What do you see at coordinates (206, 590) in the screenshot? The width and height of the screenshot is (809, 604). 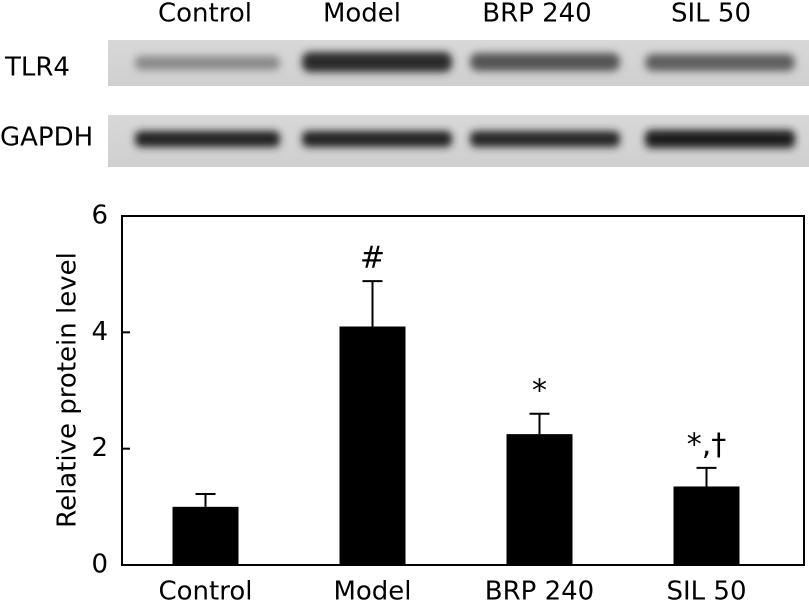 I see `x-tick-label: Control` at bounding box center [206, 590].